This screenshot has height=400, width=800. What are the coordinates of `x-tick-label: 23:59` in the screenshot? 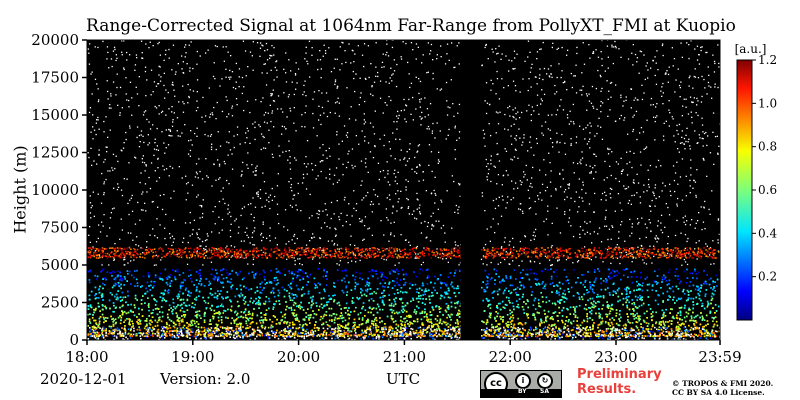 It's located at (719, 357).